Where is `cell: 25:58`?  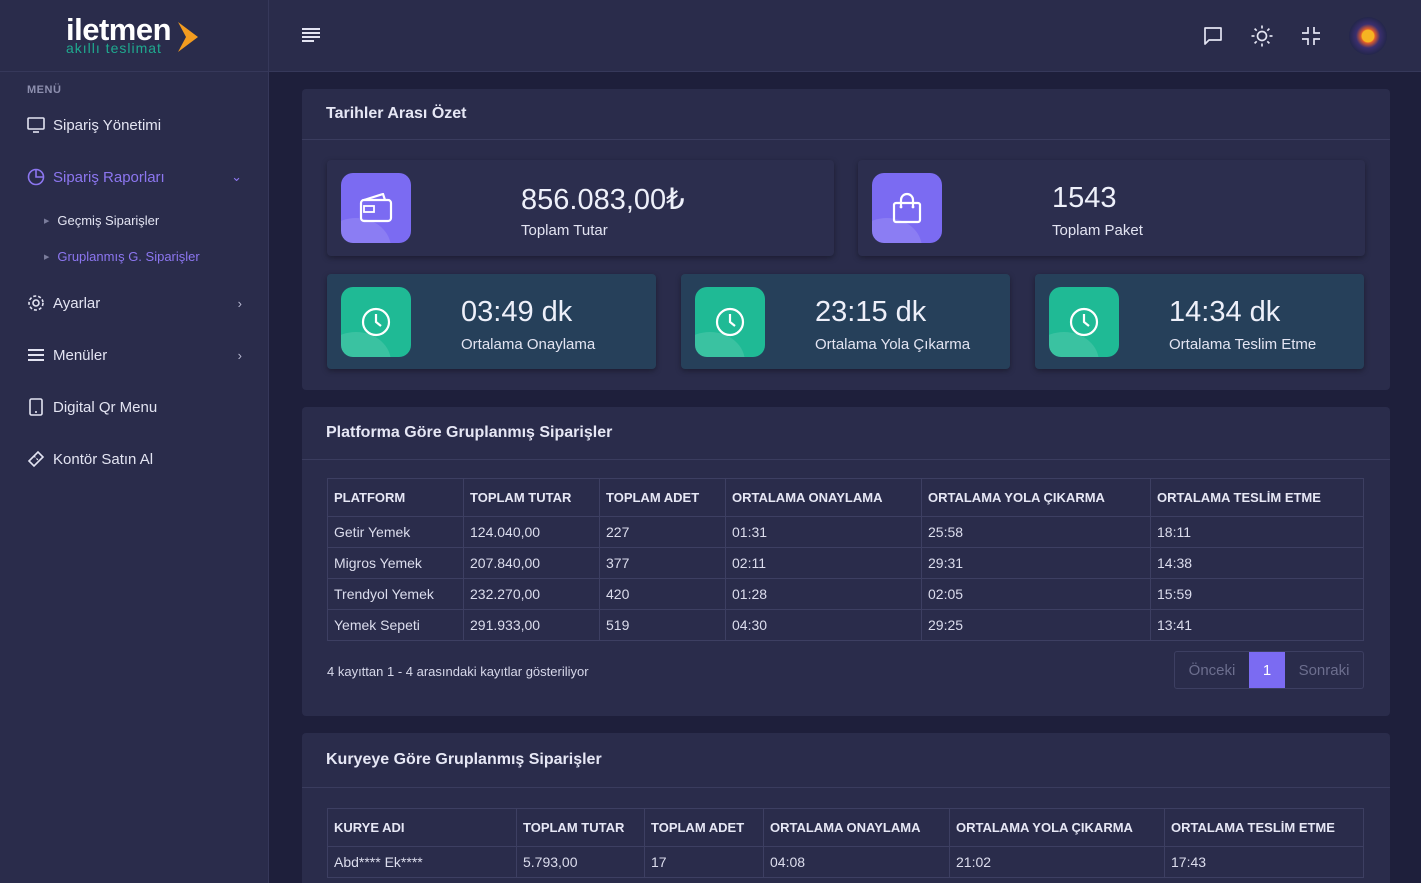
cell: 25:58 is located at coordinates (1036, 532).